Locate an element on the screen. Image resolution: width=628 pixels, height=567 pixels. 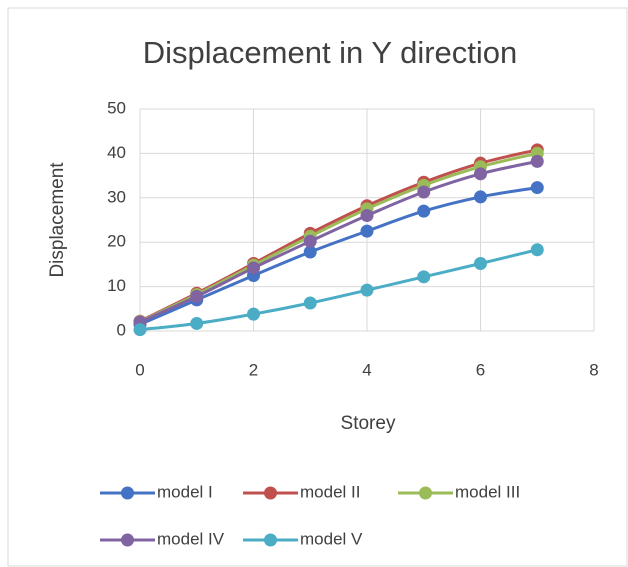
x-tick-label: 0 is located at coordinates (139, 369).